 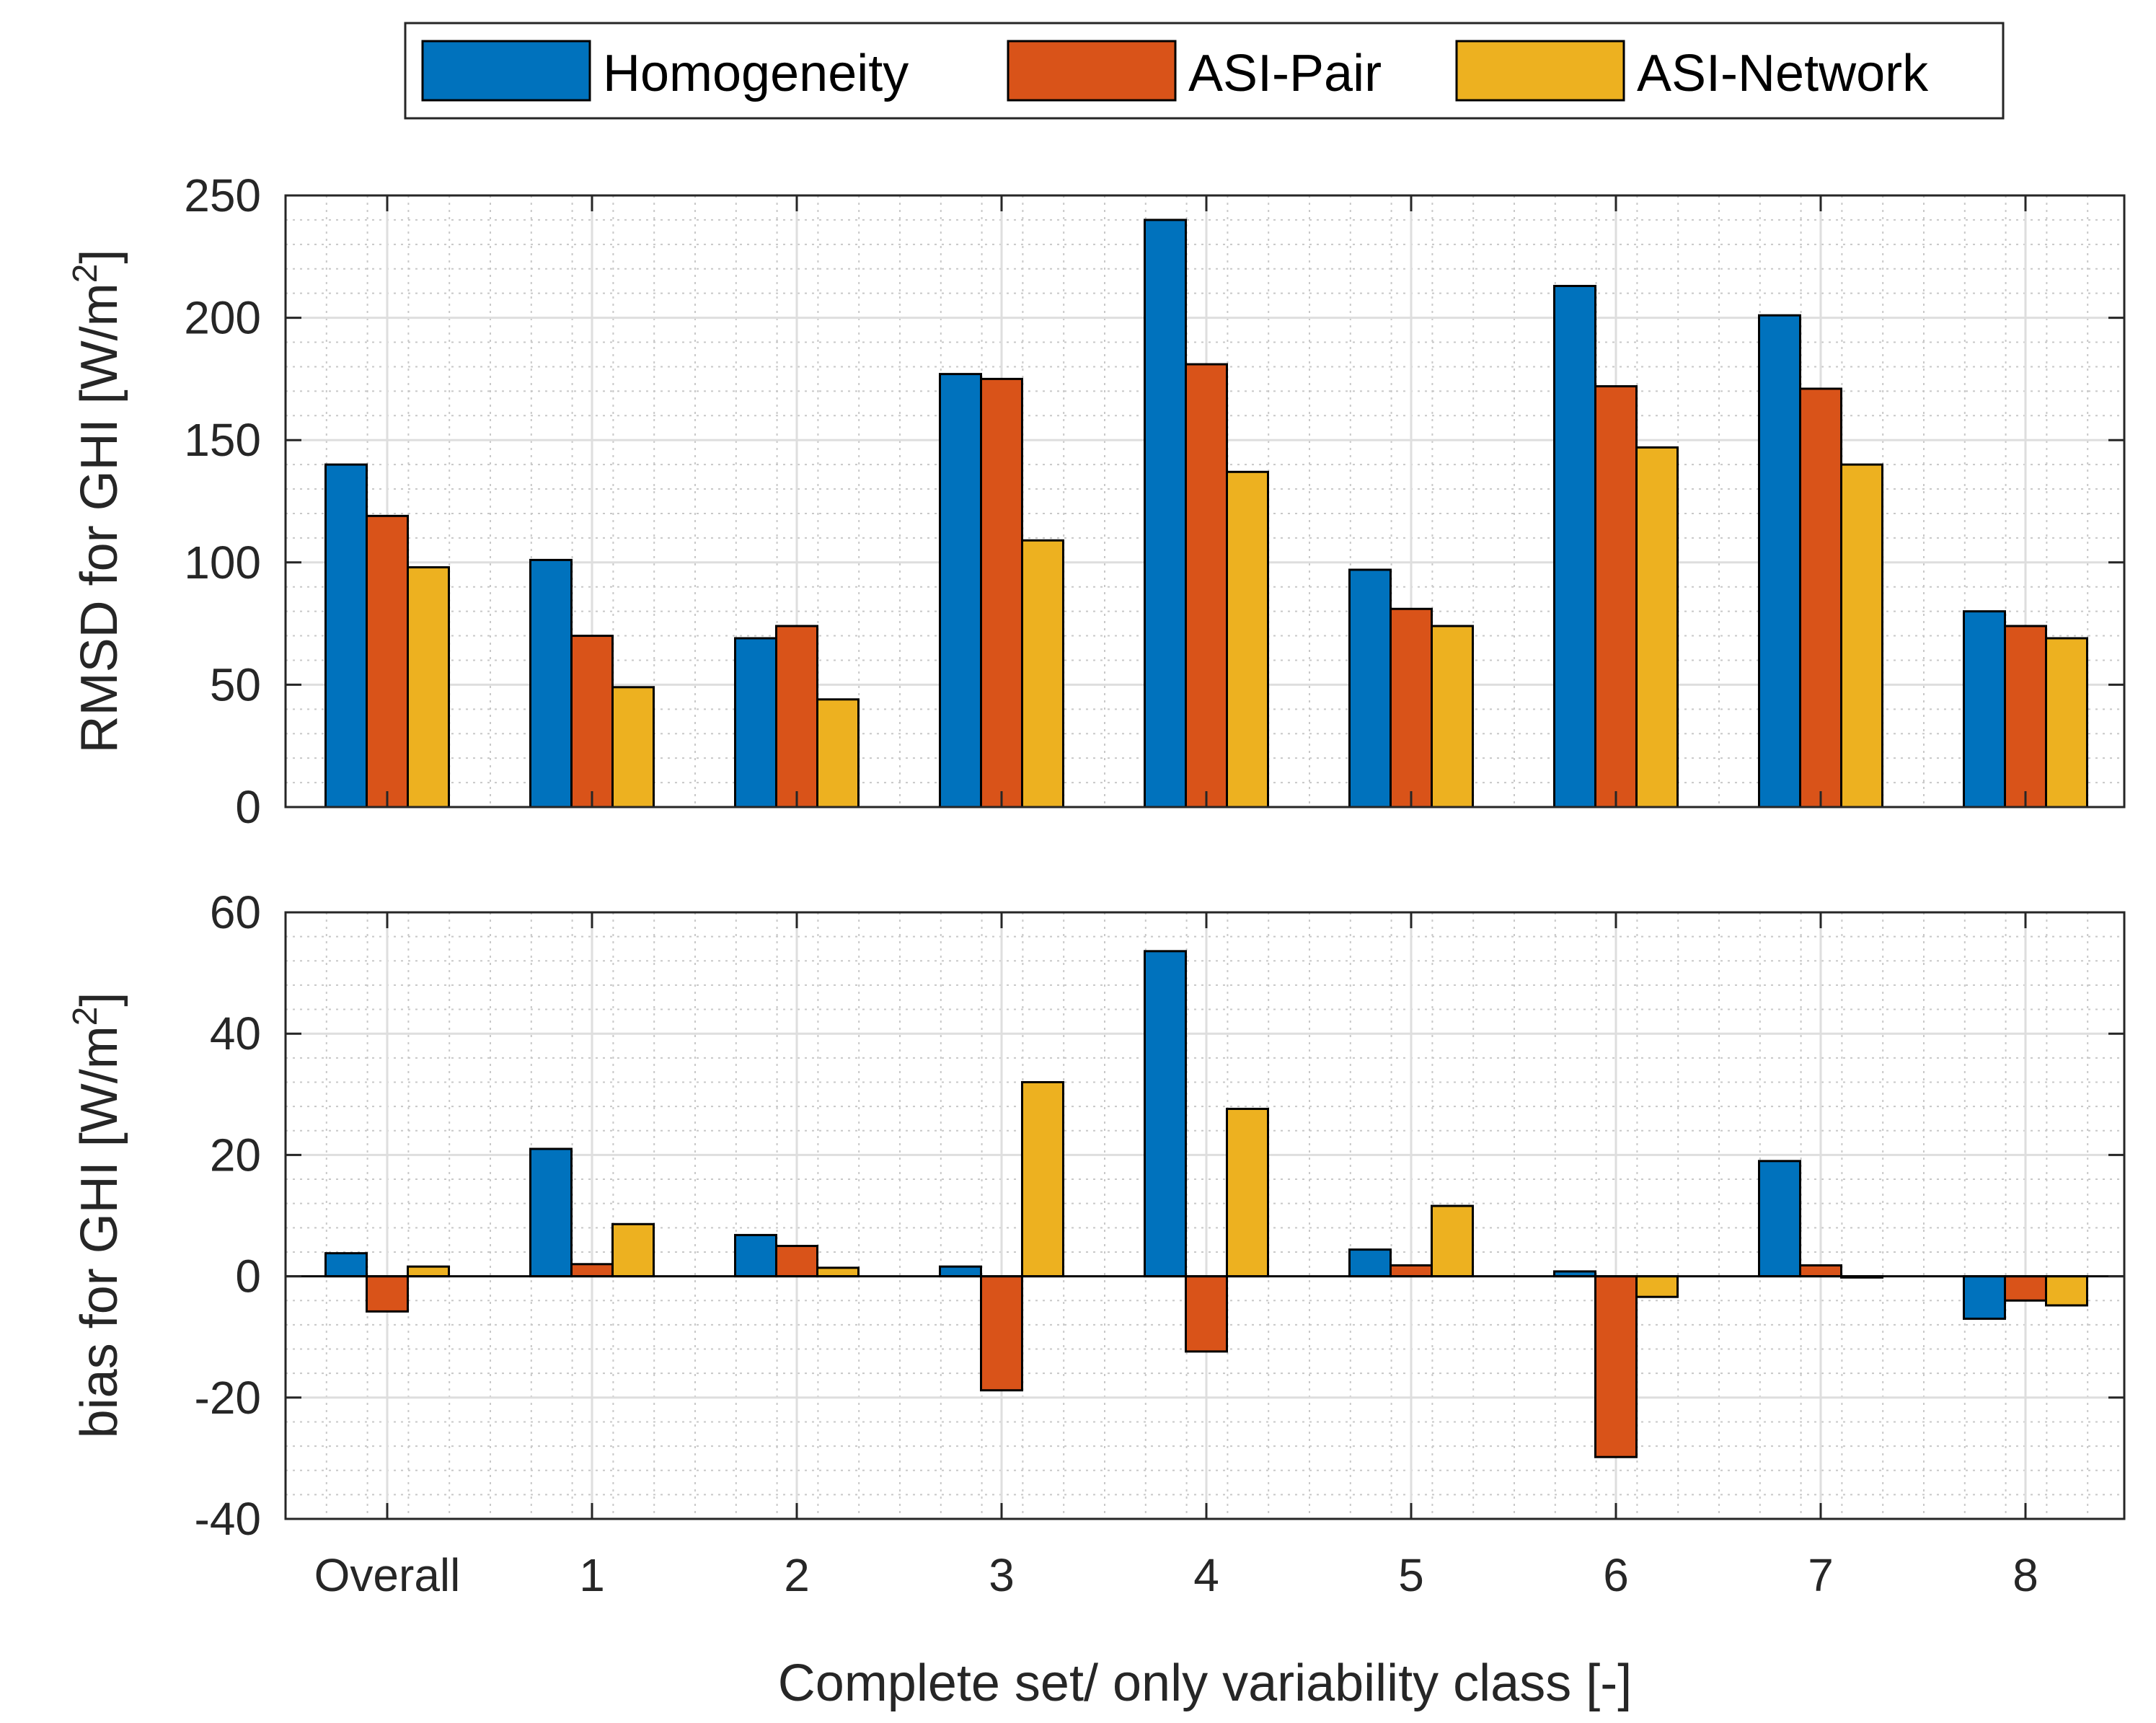 I want to click on rmsd-y-axis-label: RMSD for GHI [W/m2], so click(x=97, y=502).